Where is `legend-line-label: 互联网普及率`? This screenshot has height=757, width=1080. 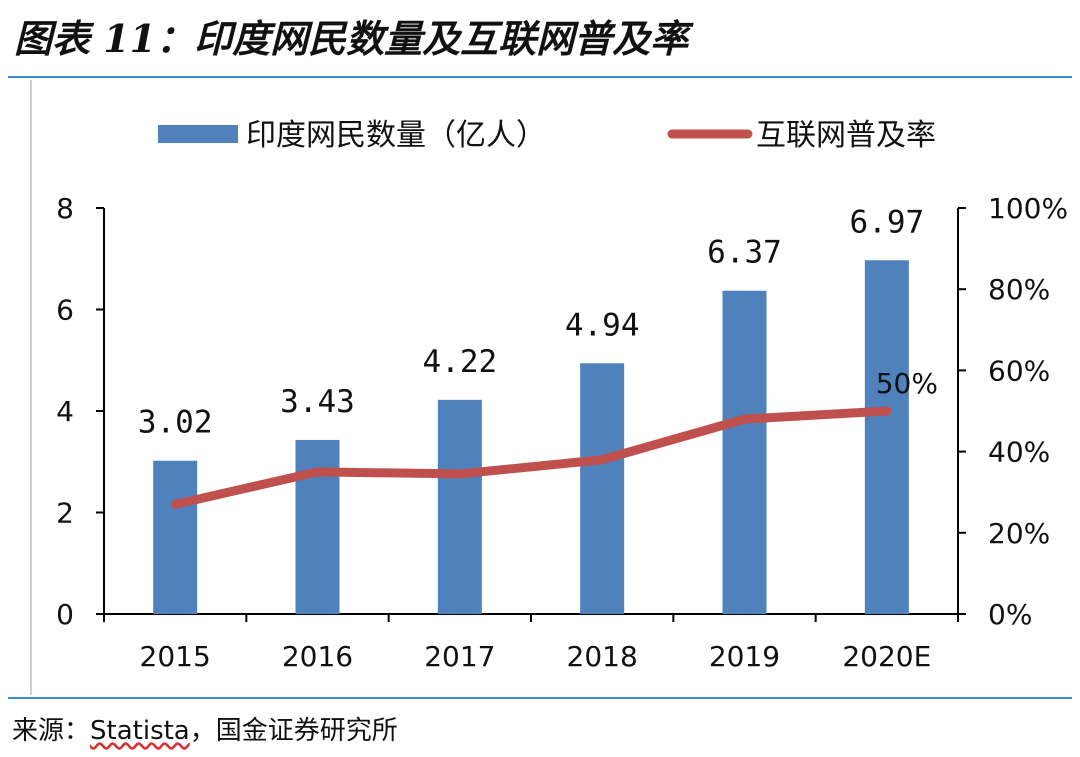
legend-line-label: 互联网普及率 is located at coordinates (846, 135).